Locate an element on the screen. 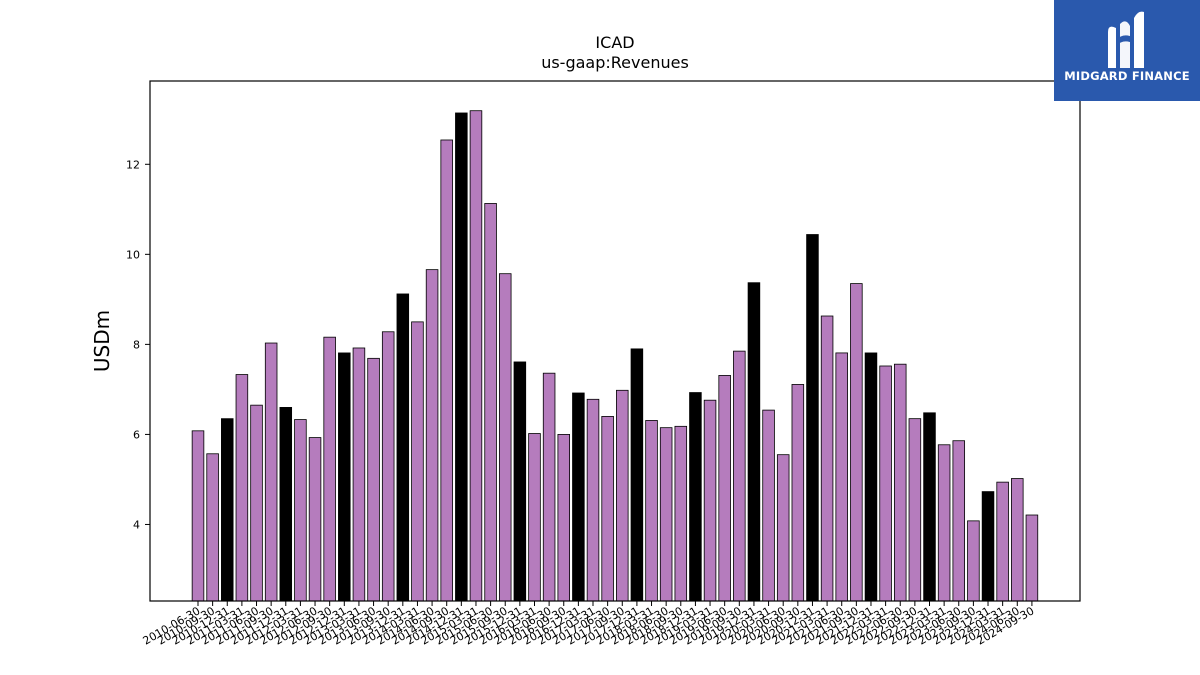 This screenshot has width=1200, height=675. y-tick-label: 4 is located at coordinates (136, 524).